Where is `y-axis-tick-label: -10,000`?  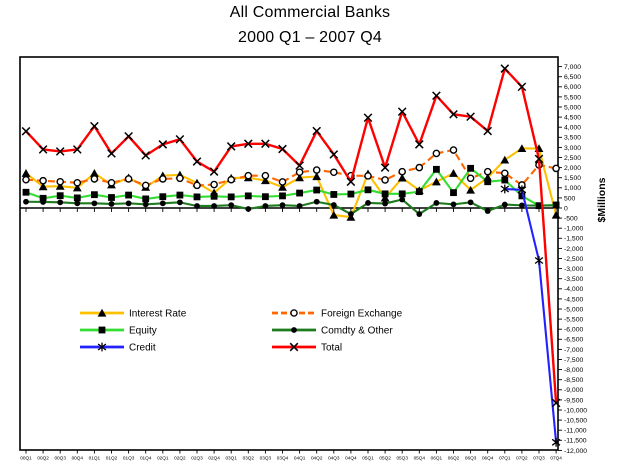
y-axis-tick-label: -10,000 is located at coordinates (575, 410).